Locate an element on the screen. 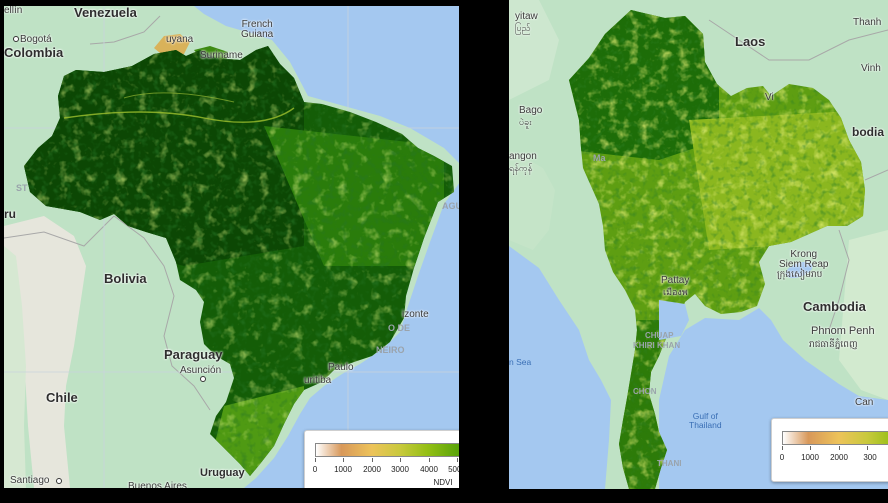 The width and height of the screenshot is (888, 503). legend-tick-5000: 5000 is located at coordinates (453, 469).